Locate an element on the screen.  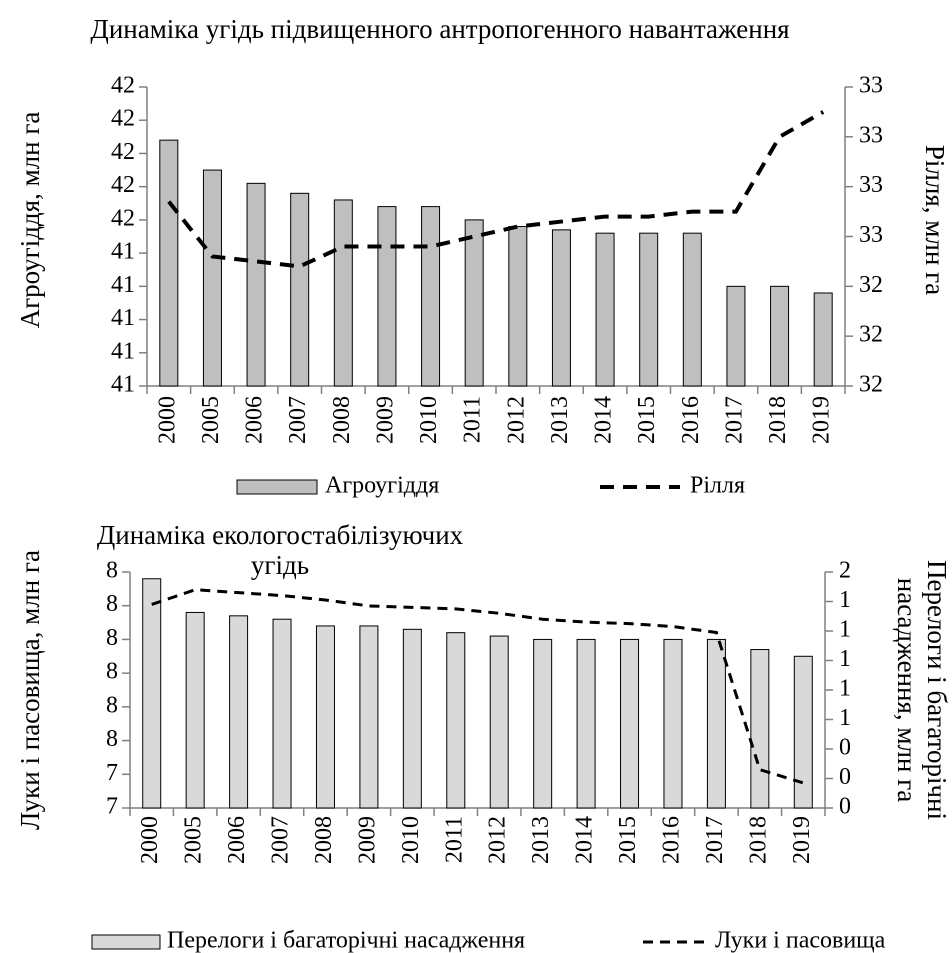
x-tick-label: 2011 is located at coordinates (473, 419).